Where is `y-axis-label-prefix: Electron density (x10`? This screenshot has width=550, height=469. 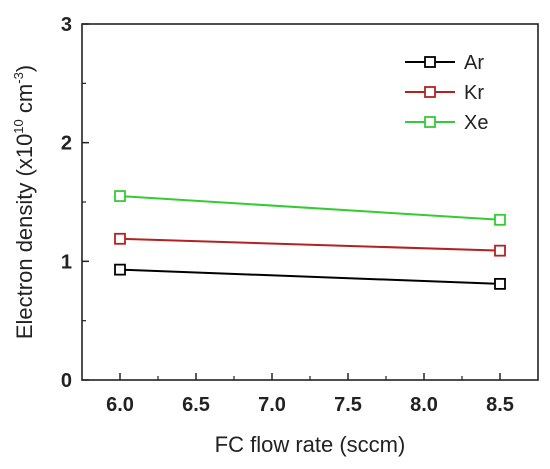 y-axis-label-prefix: Electron density (x10 is located at coordinates (24, 236).